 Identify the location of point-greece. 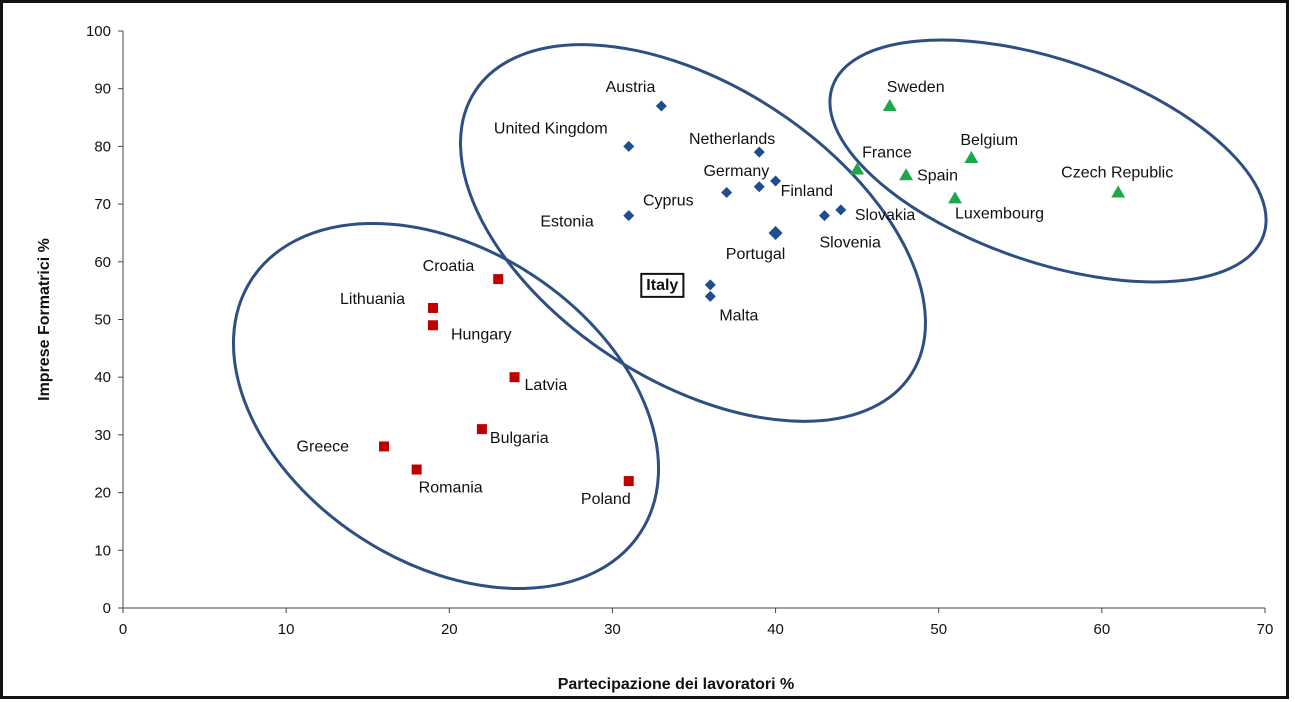
(384, 446).